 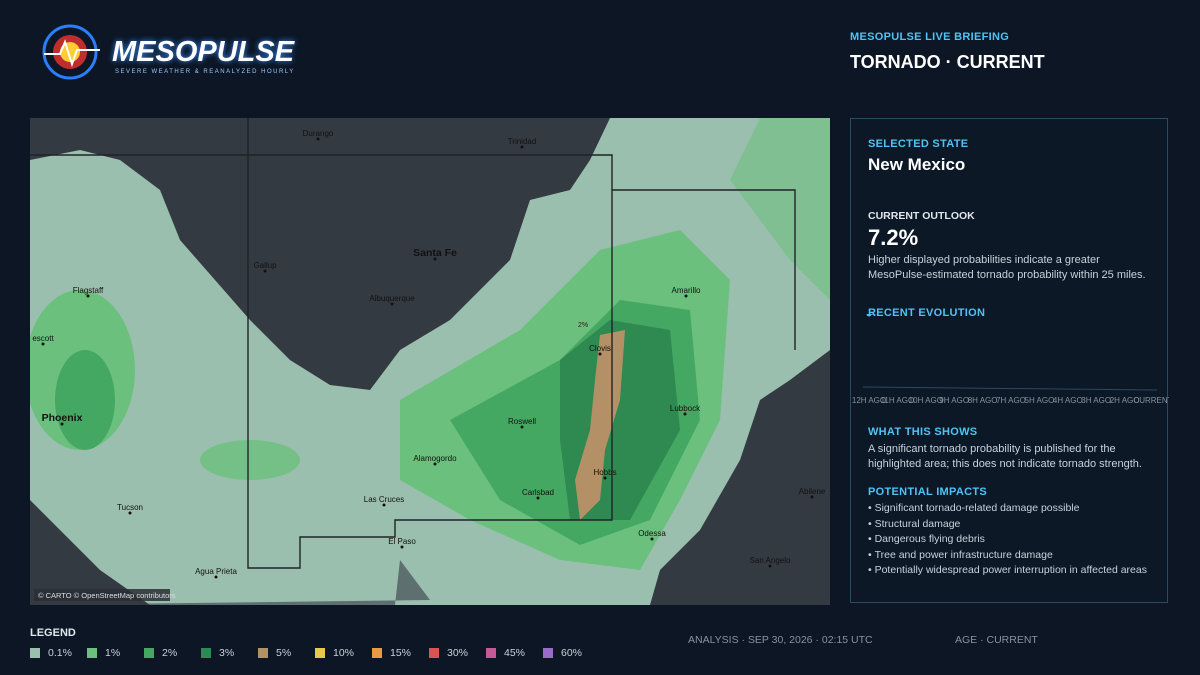 What do you see at coordinates (947, 62) in the screenshot?
I see `title: TORNADO · CURRENT` at bounding box center [947, 62].